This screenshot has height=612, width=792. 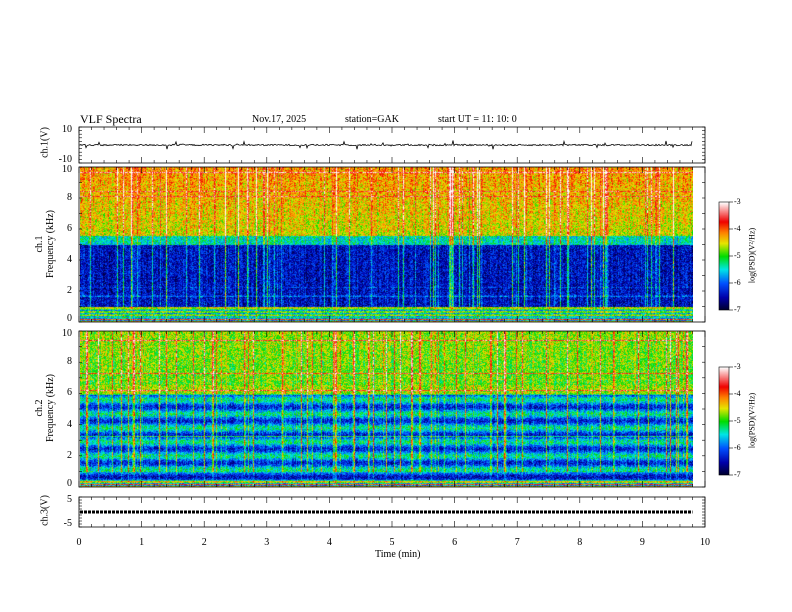 What do you see at coordinates (752, 420) in the screenshot?
I see `colorbar-ch2-label: log(PSD)(V²/Hz)` at bounding box center [752, 420].